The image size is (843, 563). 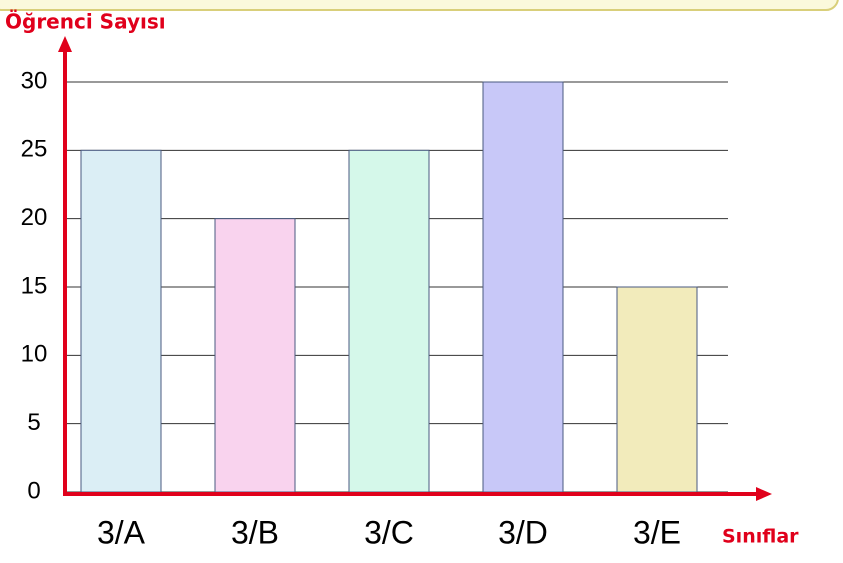 What do you see at coordinates (657, 532) in the screenshot?
I see `x-tick-label: 3/E` at bounding box center [657, 532].